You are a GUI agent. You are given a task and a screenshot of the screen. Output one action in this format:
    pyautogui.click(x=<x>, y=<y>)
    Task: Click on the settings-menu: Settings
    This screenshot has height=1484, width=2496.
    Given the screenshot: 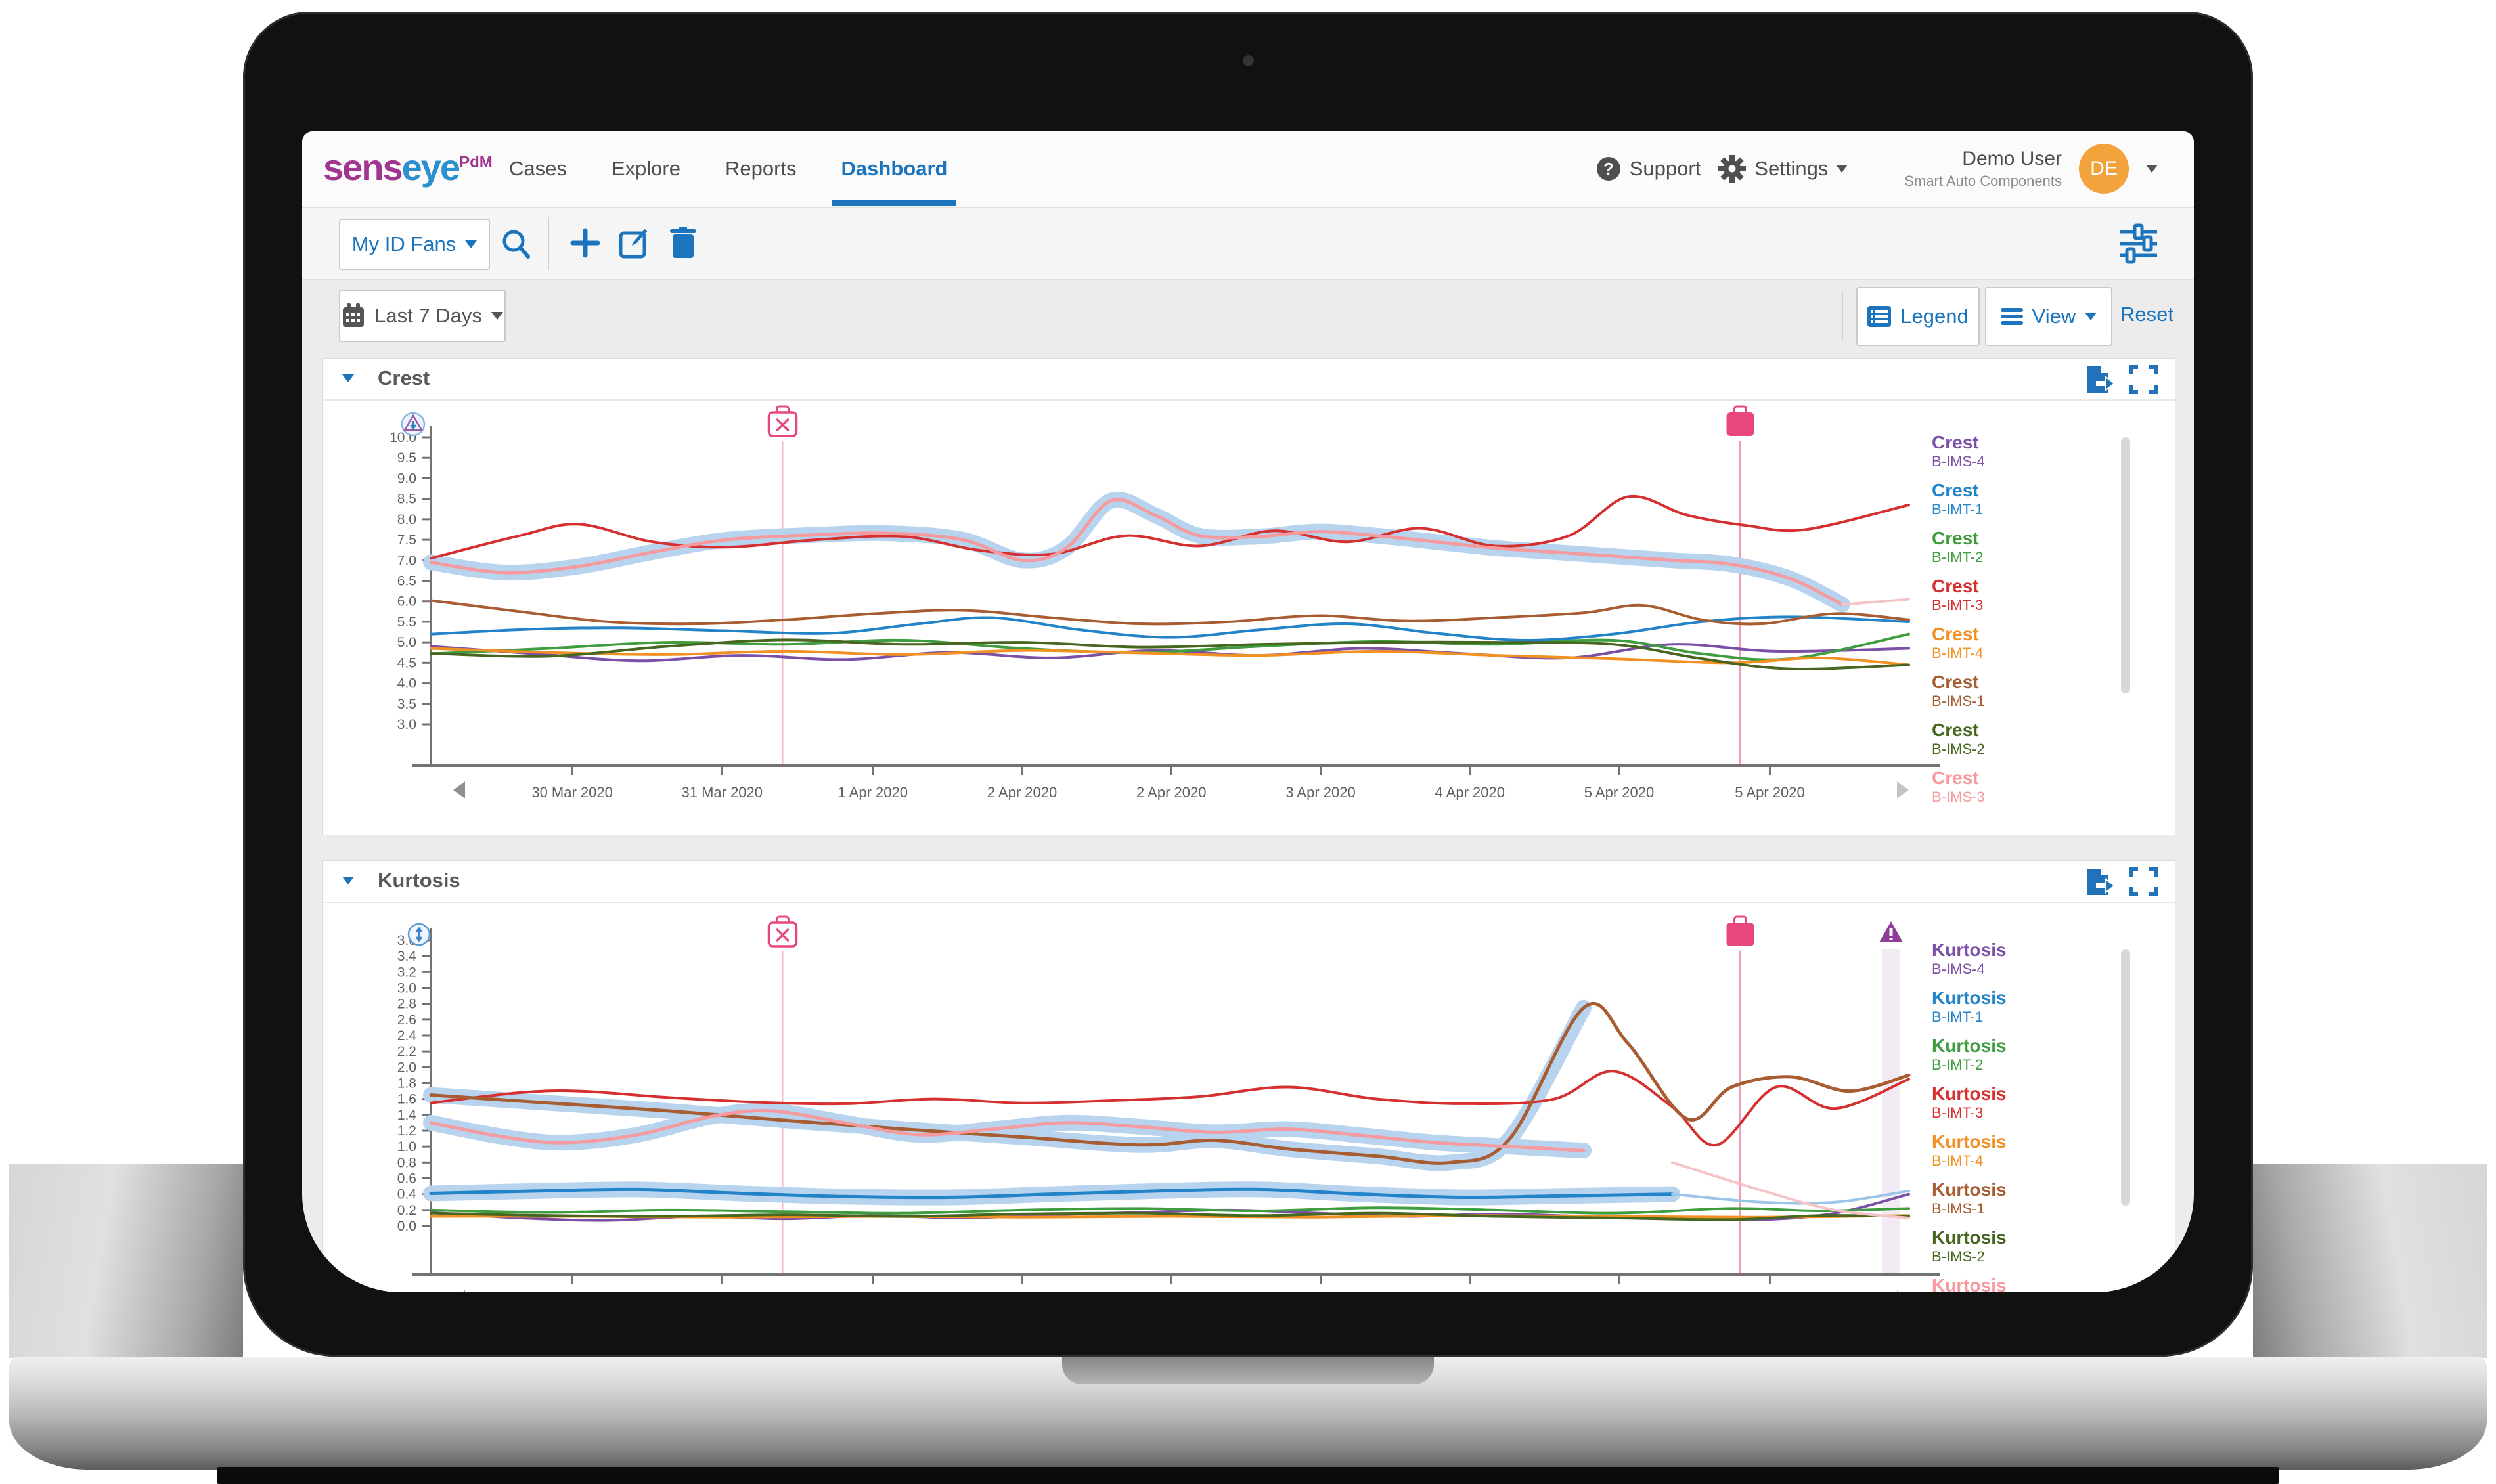 What is the action you would take?
    pyautogui.click(x=1783, y=168)
    